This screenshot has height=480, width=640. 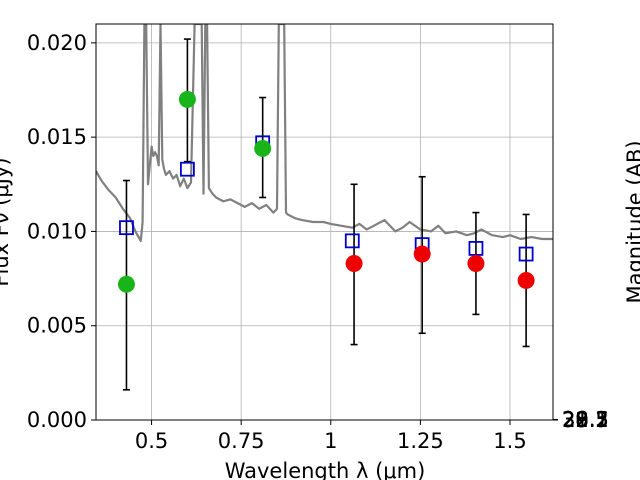 What do you see at coordinates (330, 441) in the screenshot?
I see `x-tick-label: 1` at bounding box center [330, 441].